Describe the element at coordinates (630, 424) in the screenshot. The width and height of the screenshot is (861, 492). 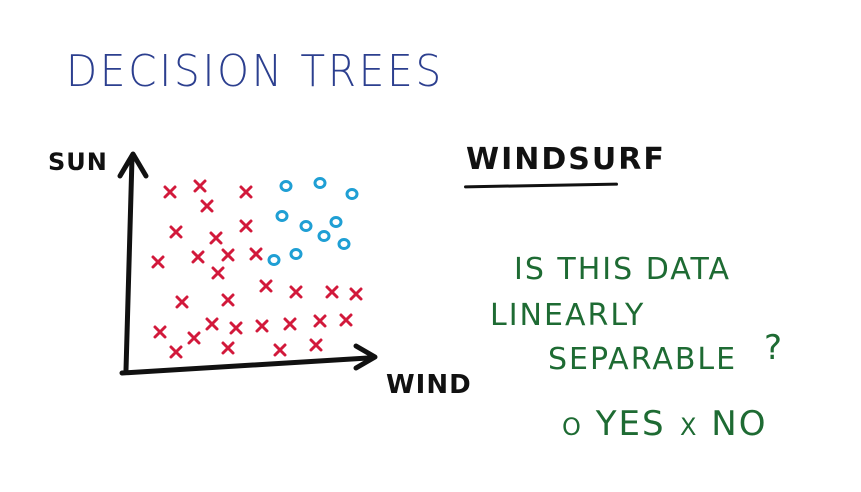
I see `option-yes-label: Yes` at that location.